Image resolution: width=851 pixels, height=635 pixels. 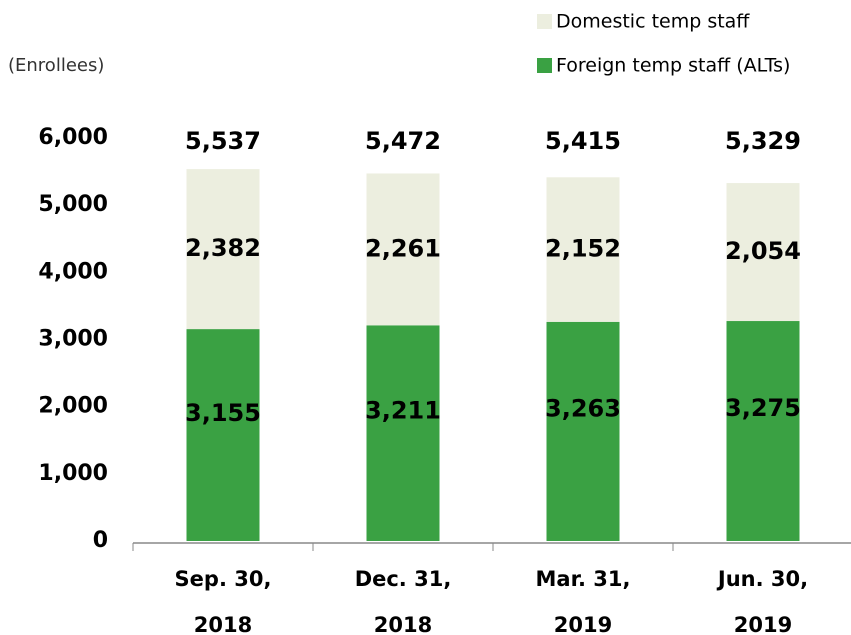 What do you see at coordinates (73, 271) in the screenshot?
I see `y-tick-label: 4,000` at bounding box center [73, 271].